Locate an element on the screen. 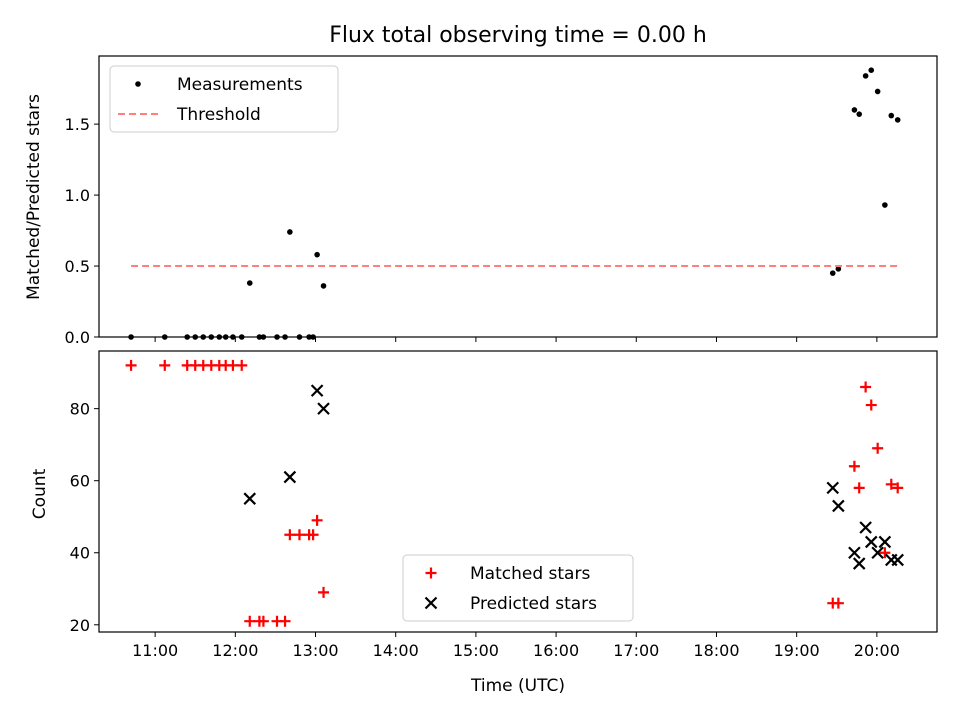 This screenshot has height=724, width=960. x-tick-label: 12:00 is located at coordinates (235, 650).